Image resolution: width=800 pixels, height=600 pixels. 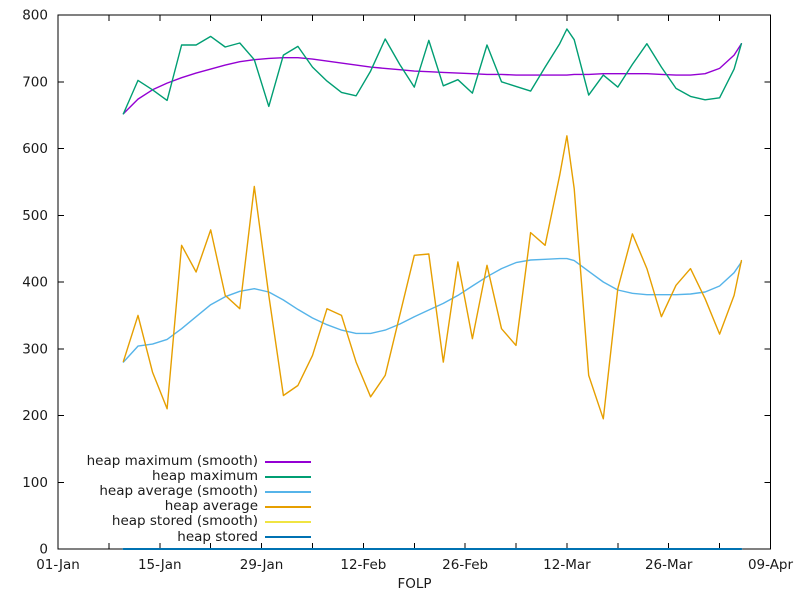 What do you see at coordinates (35, 82) in the screenshot?
I see `y-tick-label: 700` at bounding box center [35, 82].